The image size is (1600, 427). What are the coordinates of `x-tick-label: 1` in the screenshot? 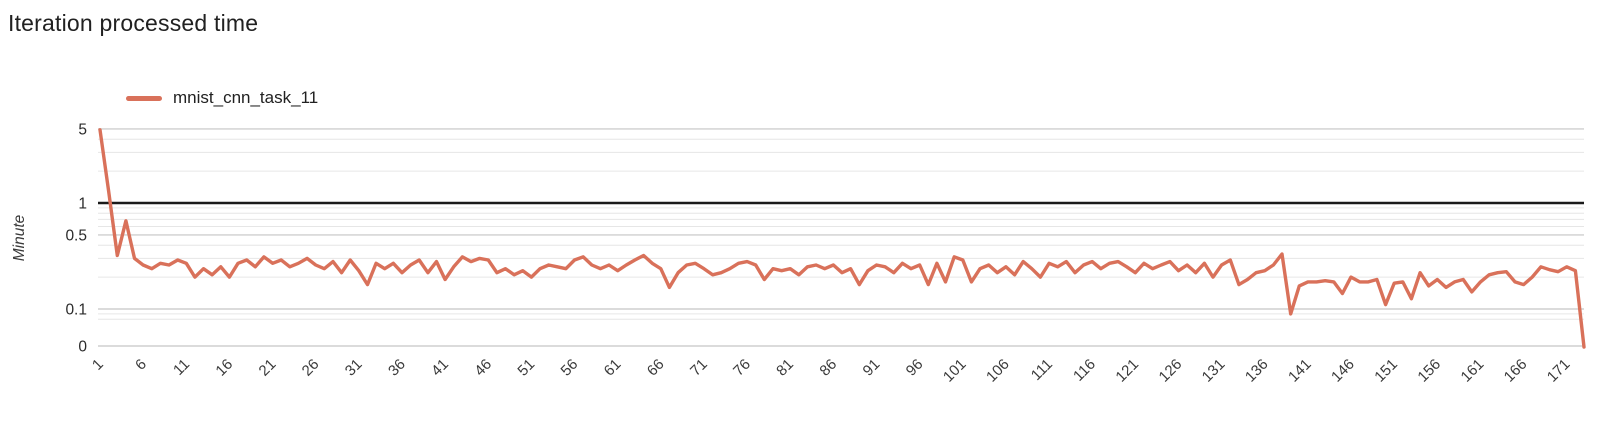 It's located at (98, 365).